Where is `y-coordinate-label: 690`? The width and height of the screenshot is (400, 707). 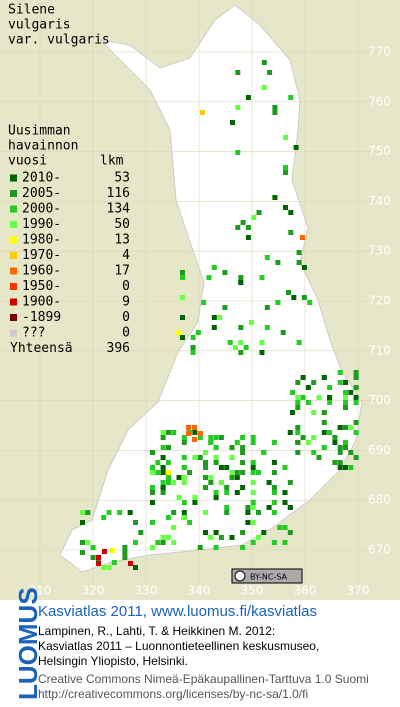 y-coordinate-label: 690 is located at coordinates (379, 450).